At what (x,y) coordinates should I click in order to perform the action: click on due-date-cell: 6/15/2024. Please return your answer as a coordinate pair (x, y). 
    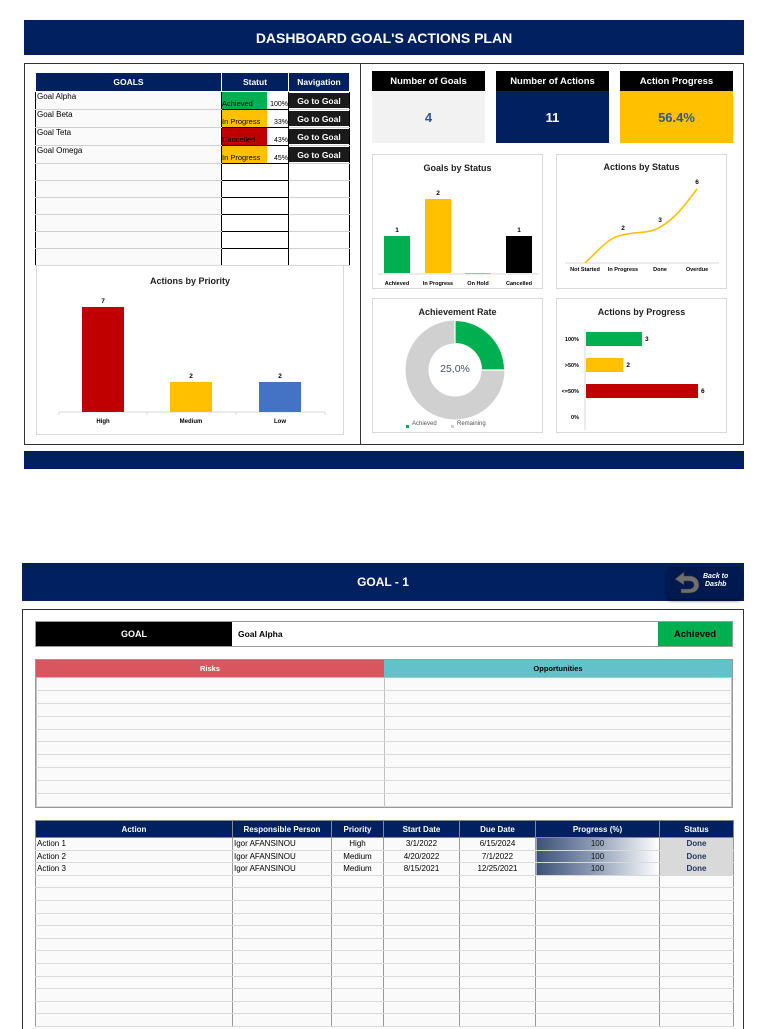
    Looking at the image, I should click on (497, 844).